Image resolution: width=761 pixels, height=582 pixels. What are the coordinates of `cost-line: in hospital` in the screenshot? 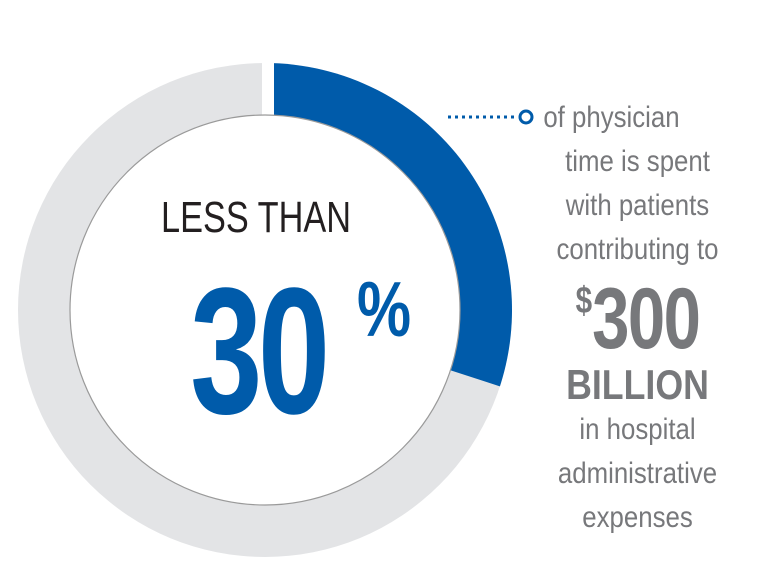 It's located at (637, 429).